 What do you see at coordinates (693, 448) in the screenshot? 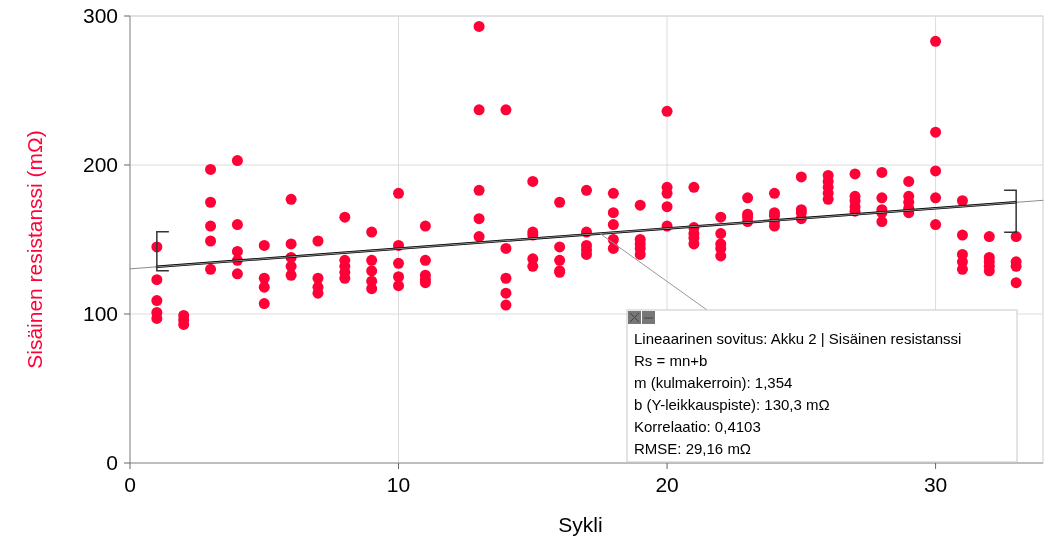
I see `annotation: RMSE: 29,16 mΩ` at bounding box center [693, 448].